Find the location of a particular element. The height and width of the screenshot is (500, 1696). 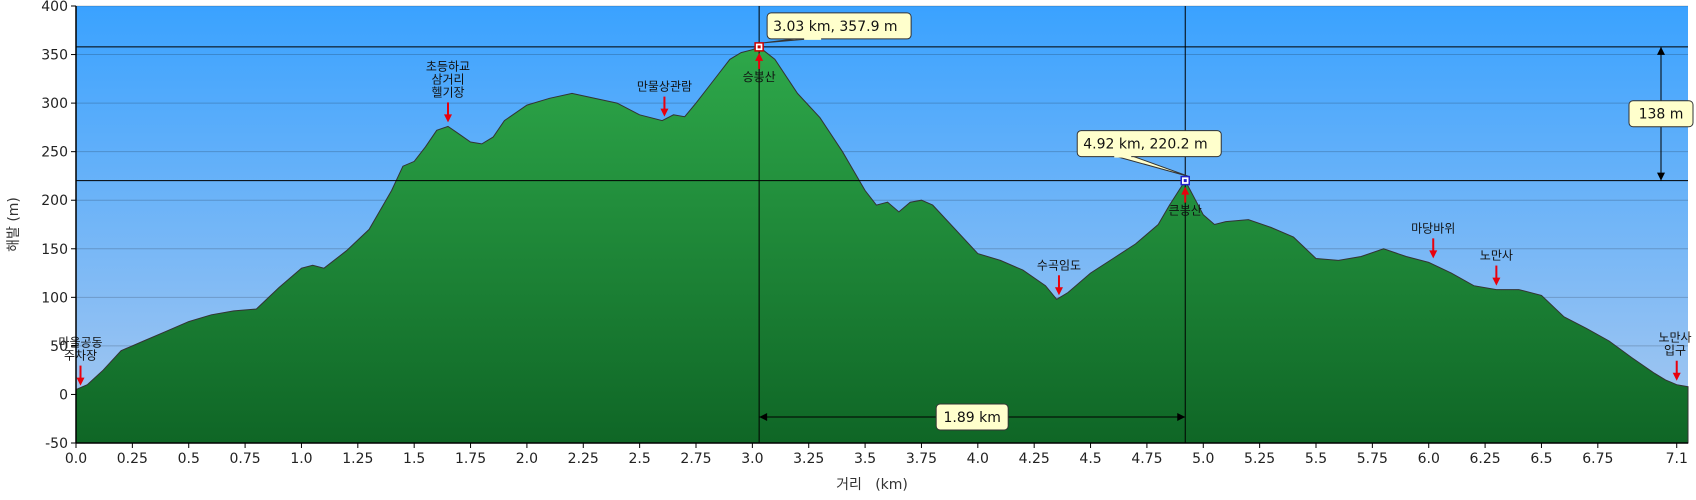

marker-callout: 3.03 km, 357.9 m is located at coordinates (833, 32).